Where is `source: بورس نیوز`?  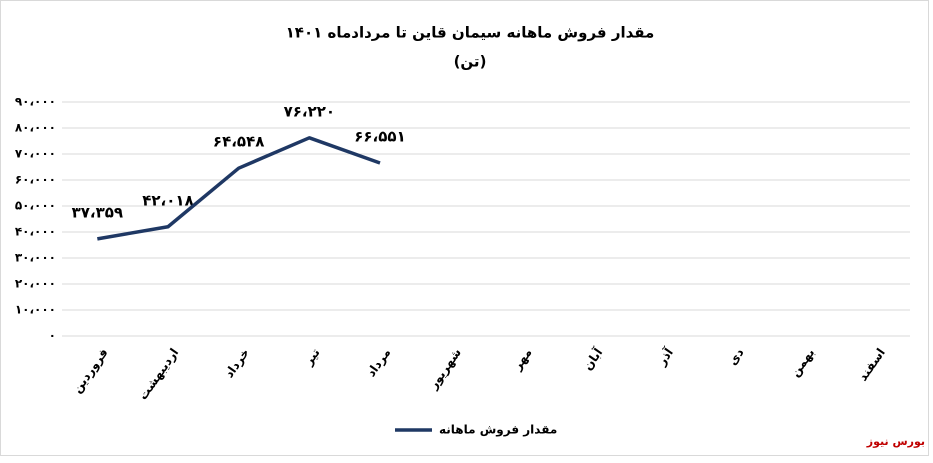
source: بورس نیوز is located at coordinates (895, 441).